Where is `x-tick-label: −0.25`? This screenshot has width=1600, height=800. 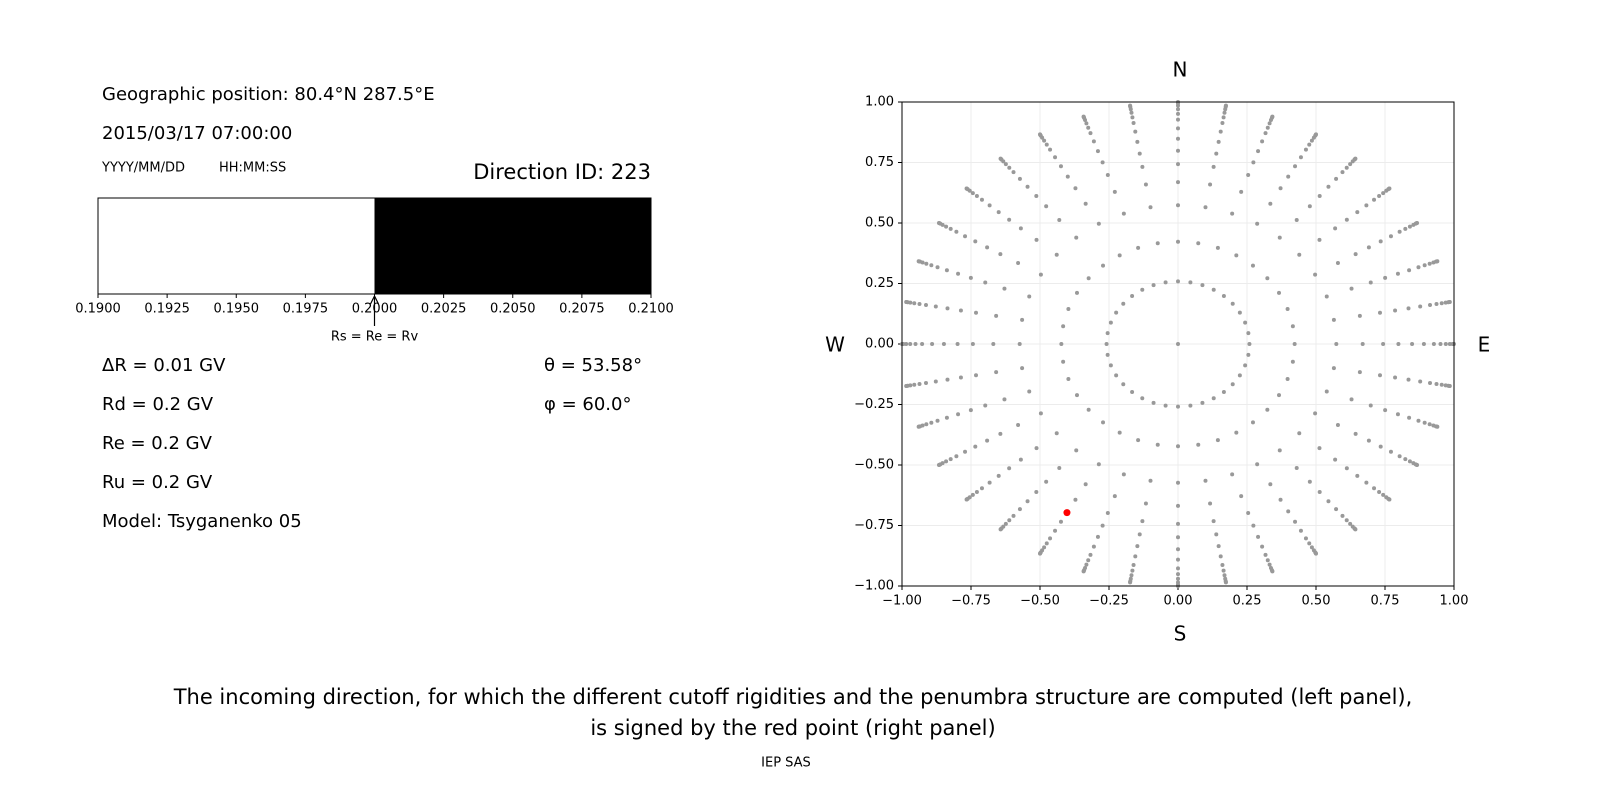 x-tick-label: −0.25 is located at coordinates (1109, 601).